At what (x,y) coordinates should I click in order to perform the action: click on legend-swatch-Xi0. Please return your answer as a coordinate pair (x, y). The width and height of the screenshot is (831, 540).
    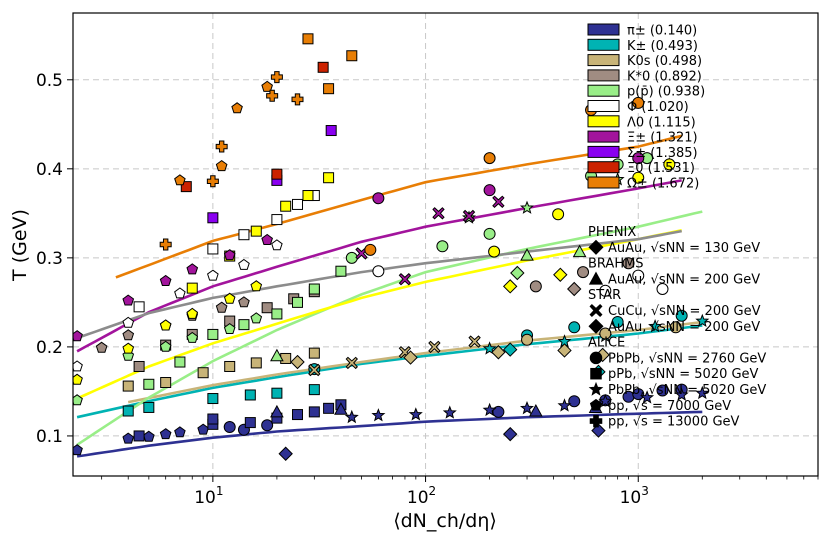
    Looking at the image, I should click on (603, 167).